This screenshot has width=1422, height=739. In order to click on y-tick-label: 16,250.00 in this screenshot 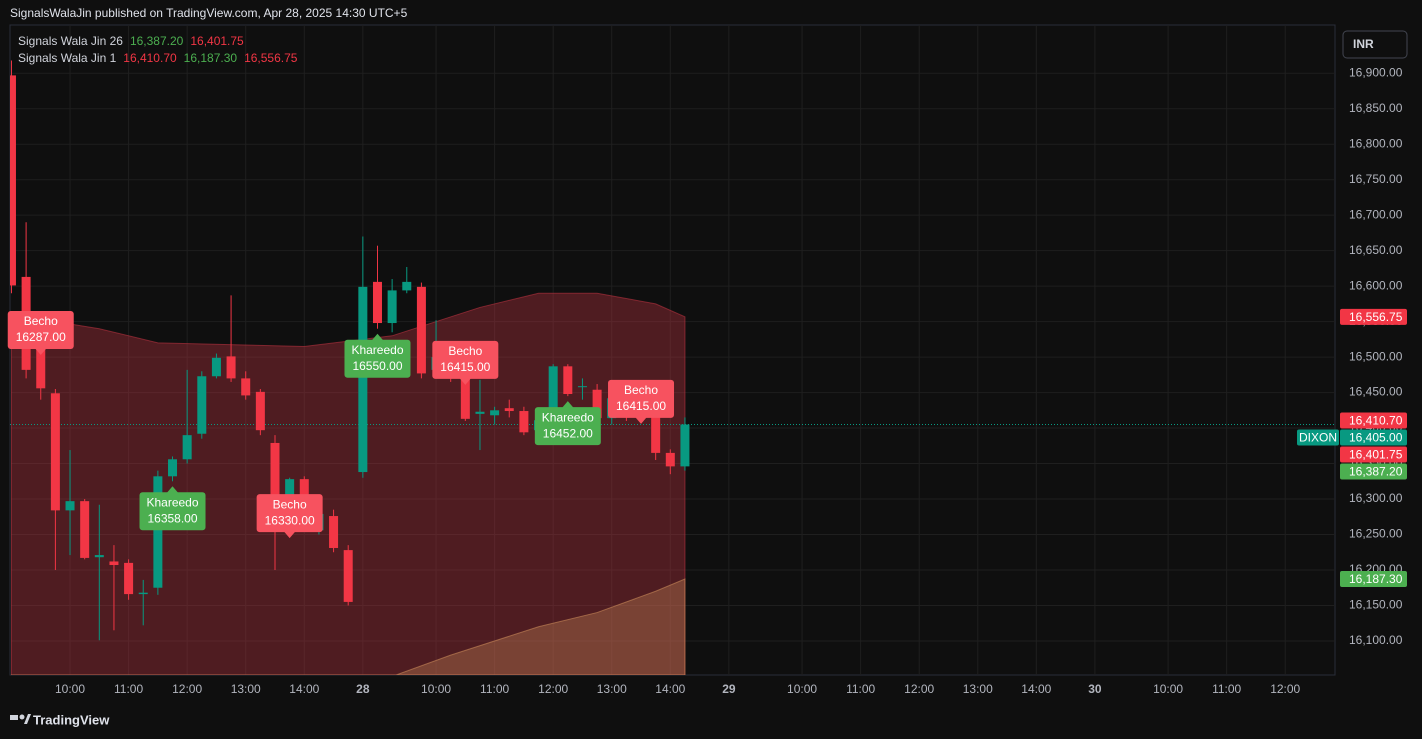, I will do `click(1376, 534)`.